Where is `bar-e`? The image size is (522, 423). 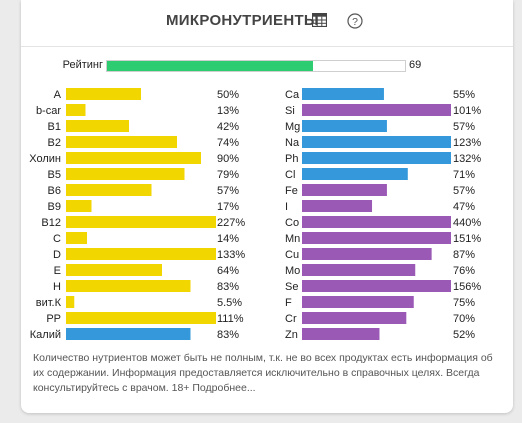 bar-e is located at coordinates (114, 270).